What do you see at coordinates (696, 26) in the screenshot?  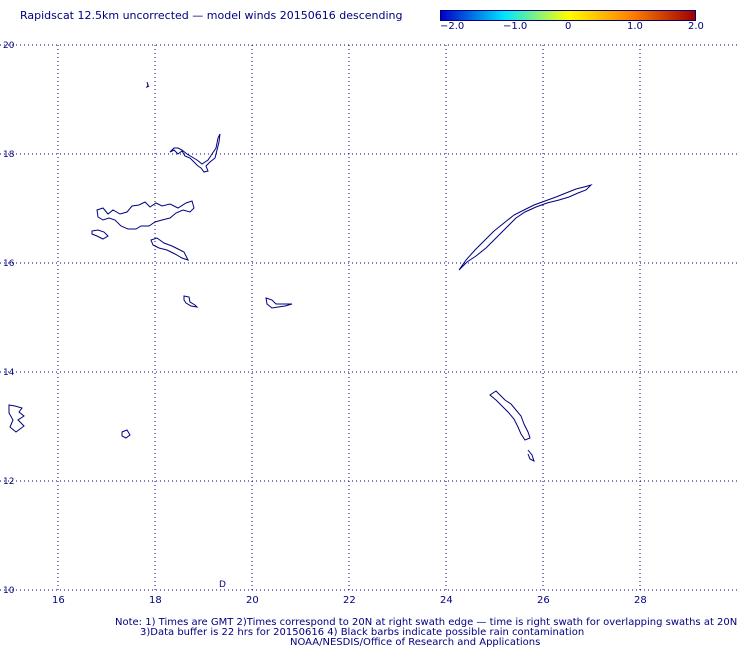 I see `colorbar-label-max: 2.0` at bounding box center [696, 26].